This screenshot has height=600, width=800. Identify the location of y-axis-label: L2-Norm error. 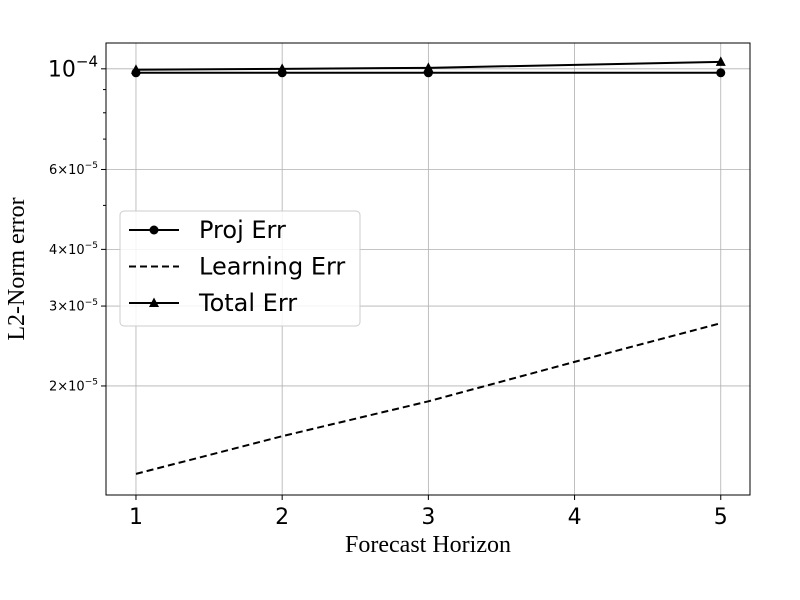
(17, 268).